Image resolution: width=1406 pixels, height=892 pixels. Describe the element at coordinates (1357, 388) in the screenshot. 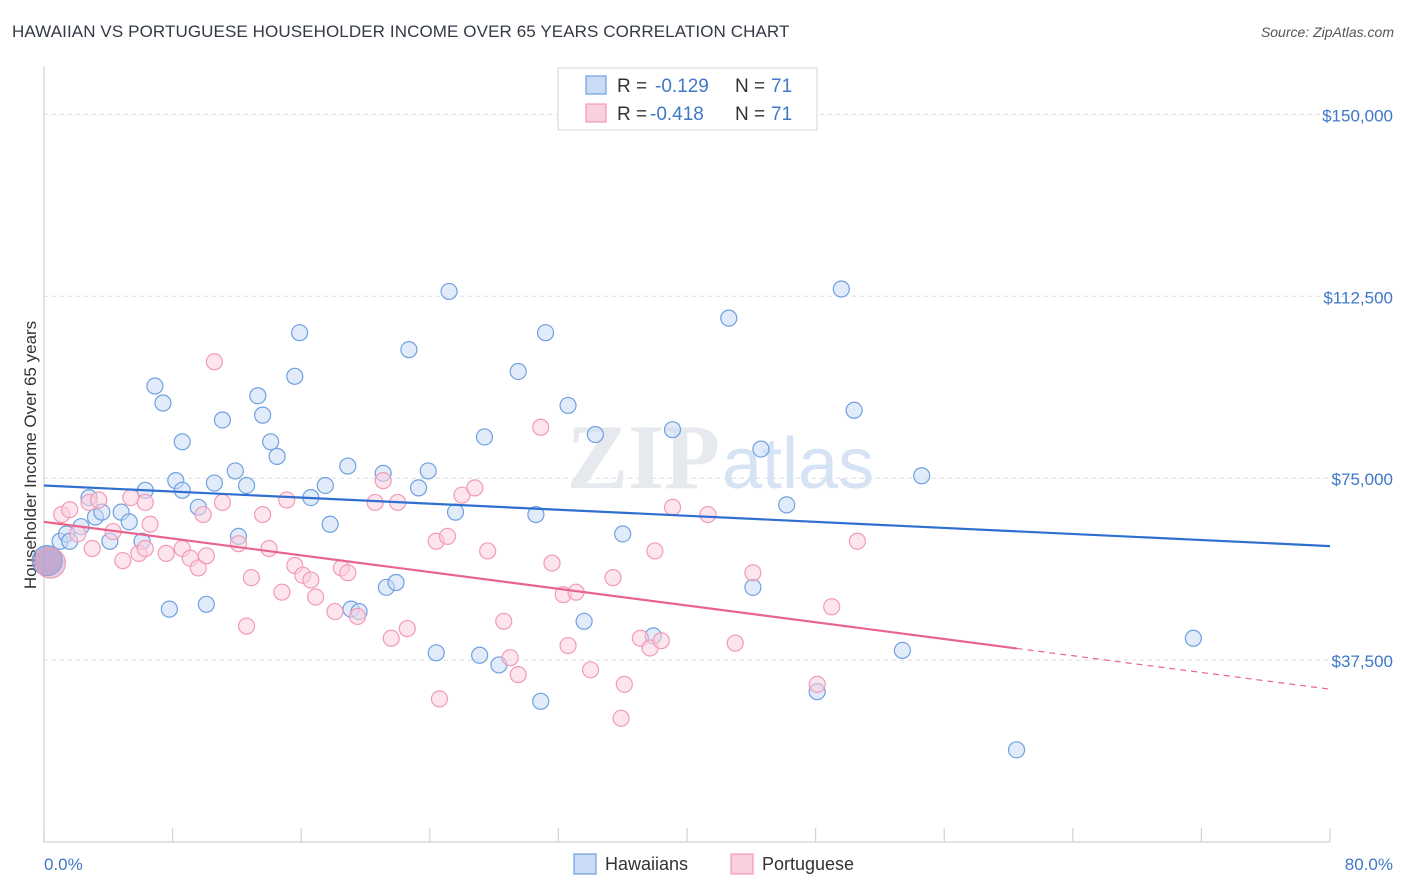

I see `y-tick-labels: $37,500 $75,000 $112,500 $150,000` at that location.